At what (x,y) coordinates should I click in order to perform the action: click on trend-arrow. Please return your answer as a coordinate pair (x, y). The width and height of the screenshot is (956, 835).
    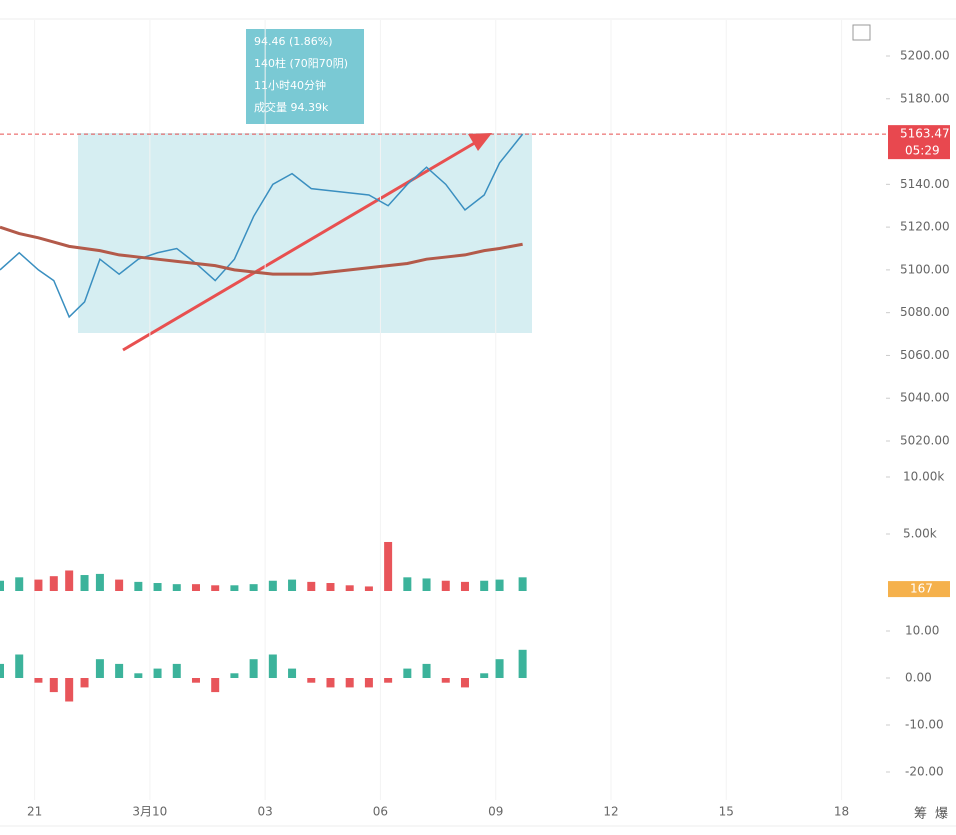
    Looking at the image, I should click on (300, 245).